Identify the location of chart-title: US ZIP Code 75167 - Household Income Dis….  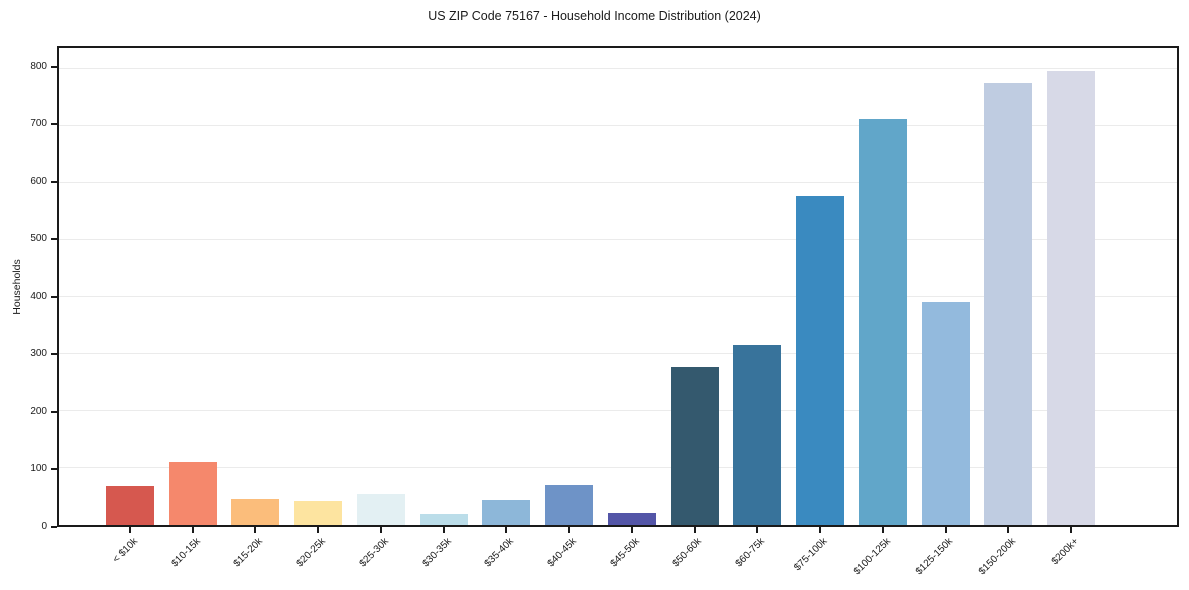
(594, 16).